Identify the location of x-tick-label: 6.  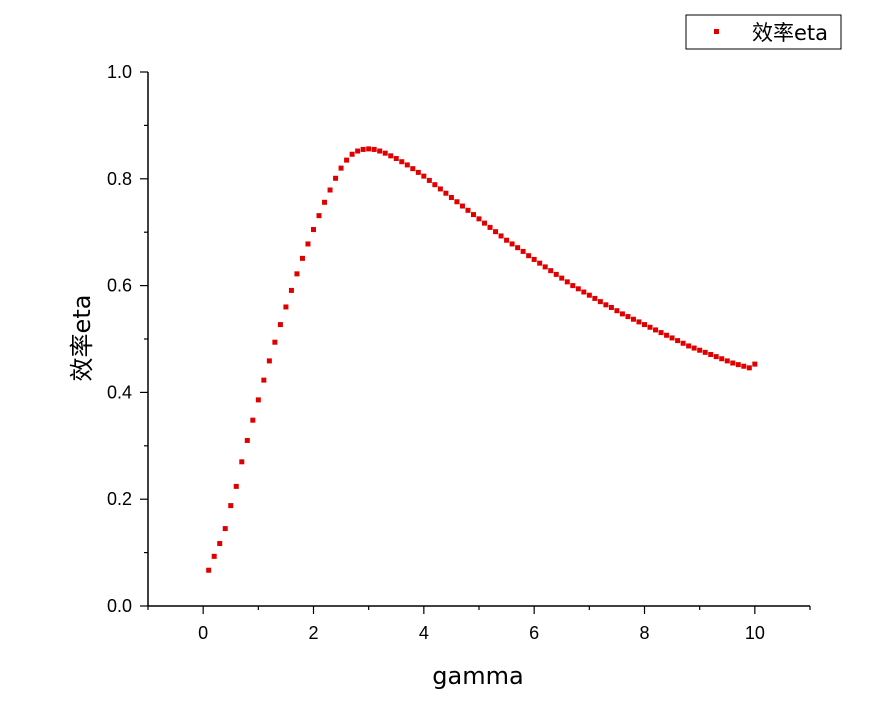
(534, 633).